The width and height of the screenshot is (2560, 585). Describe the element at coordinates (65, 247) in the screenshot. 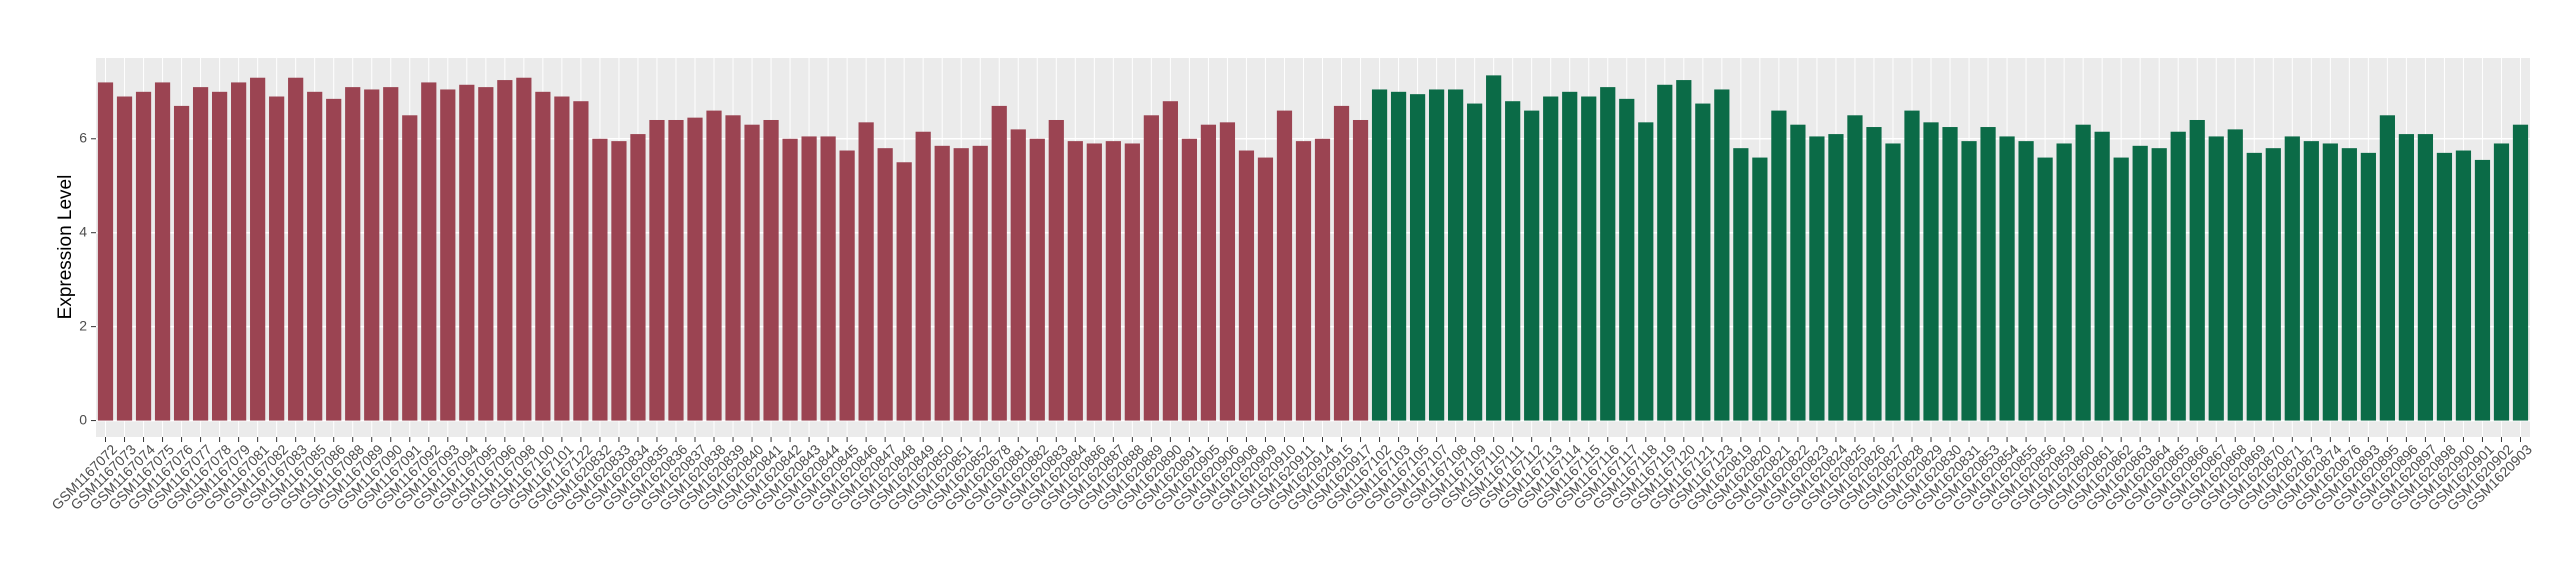

I see `y-axis-title: Expression Level` at that location.